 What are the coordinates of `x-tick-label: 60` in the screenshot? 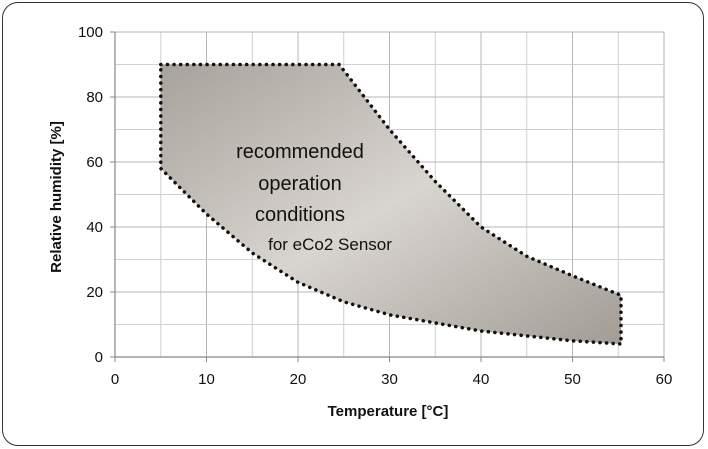 It's located at (664, 379).